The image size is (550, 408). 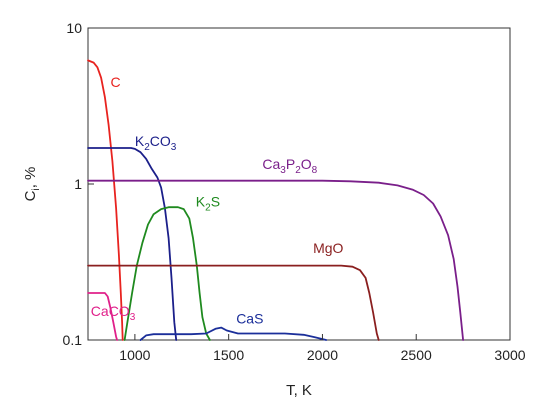 What do you see at coordinates (36, 189) in the screenshot?
I see `y-axis-title-sub: i` at bounding box center [36, 189].